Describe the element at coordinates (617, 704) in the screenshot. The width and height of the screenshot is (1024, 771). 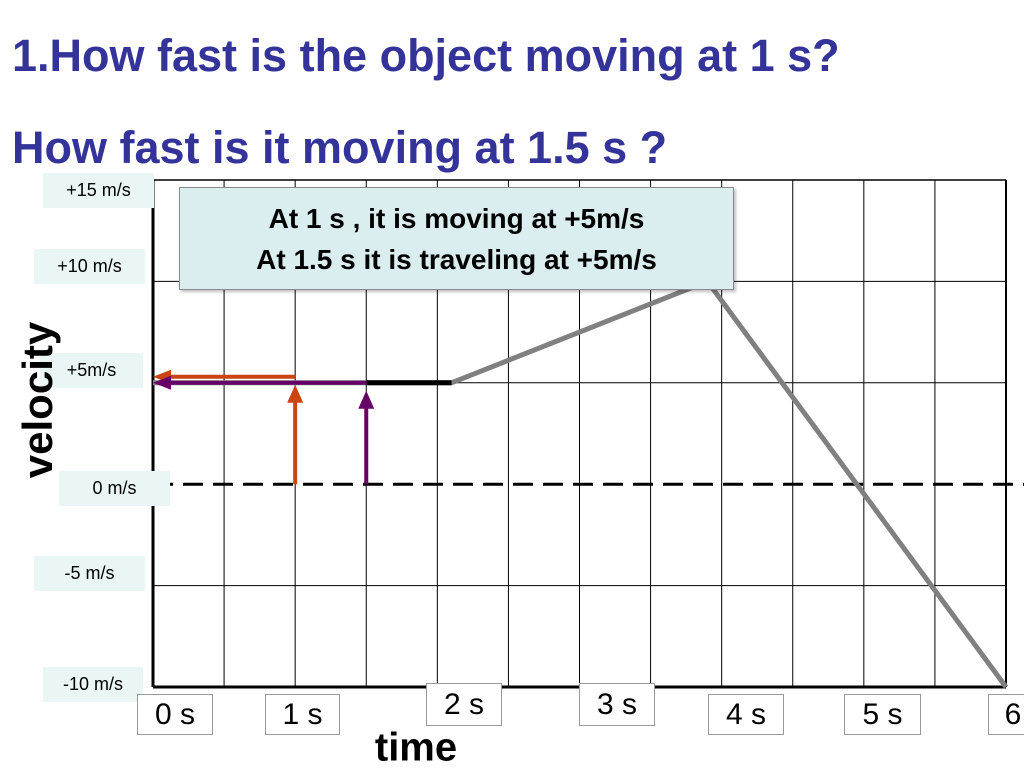
I see `x-tick-label: 3 s` at that location.